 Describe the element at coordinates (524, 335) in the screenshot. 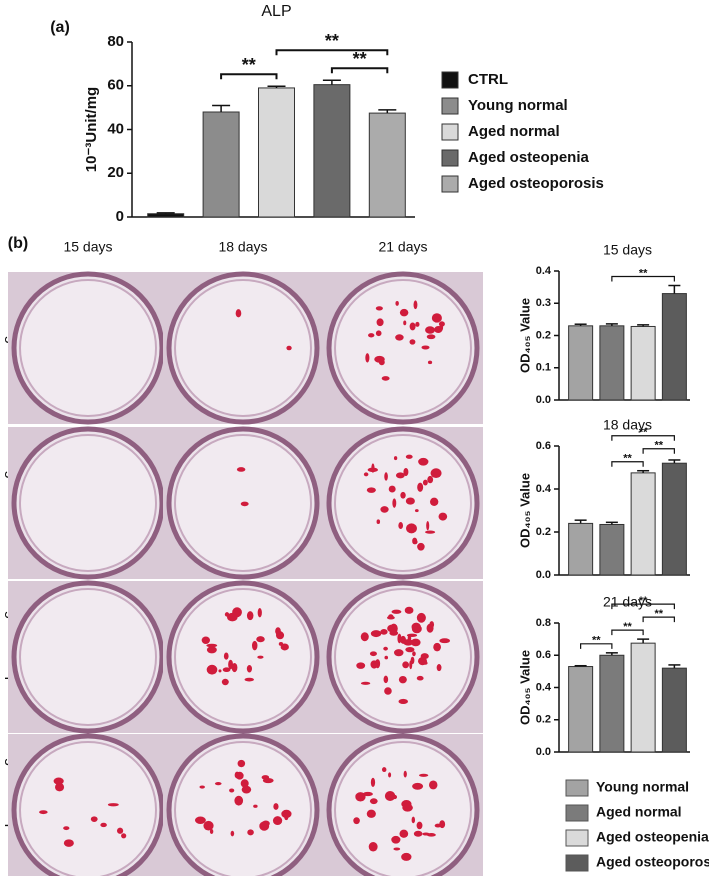

I see `y-axis-label: OD₄₀₅ Value` at that location.